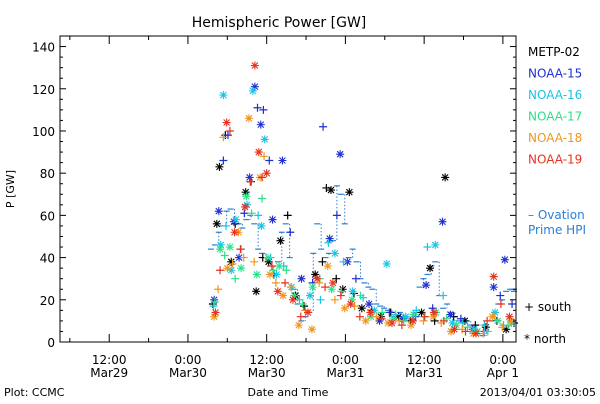 The height and width of the screenshot is (404, 600). Describe the element at coordinates (557, 230) in the screenshot. I see `ovation-legend-line2: Prime HPI` at that location.